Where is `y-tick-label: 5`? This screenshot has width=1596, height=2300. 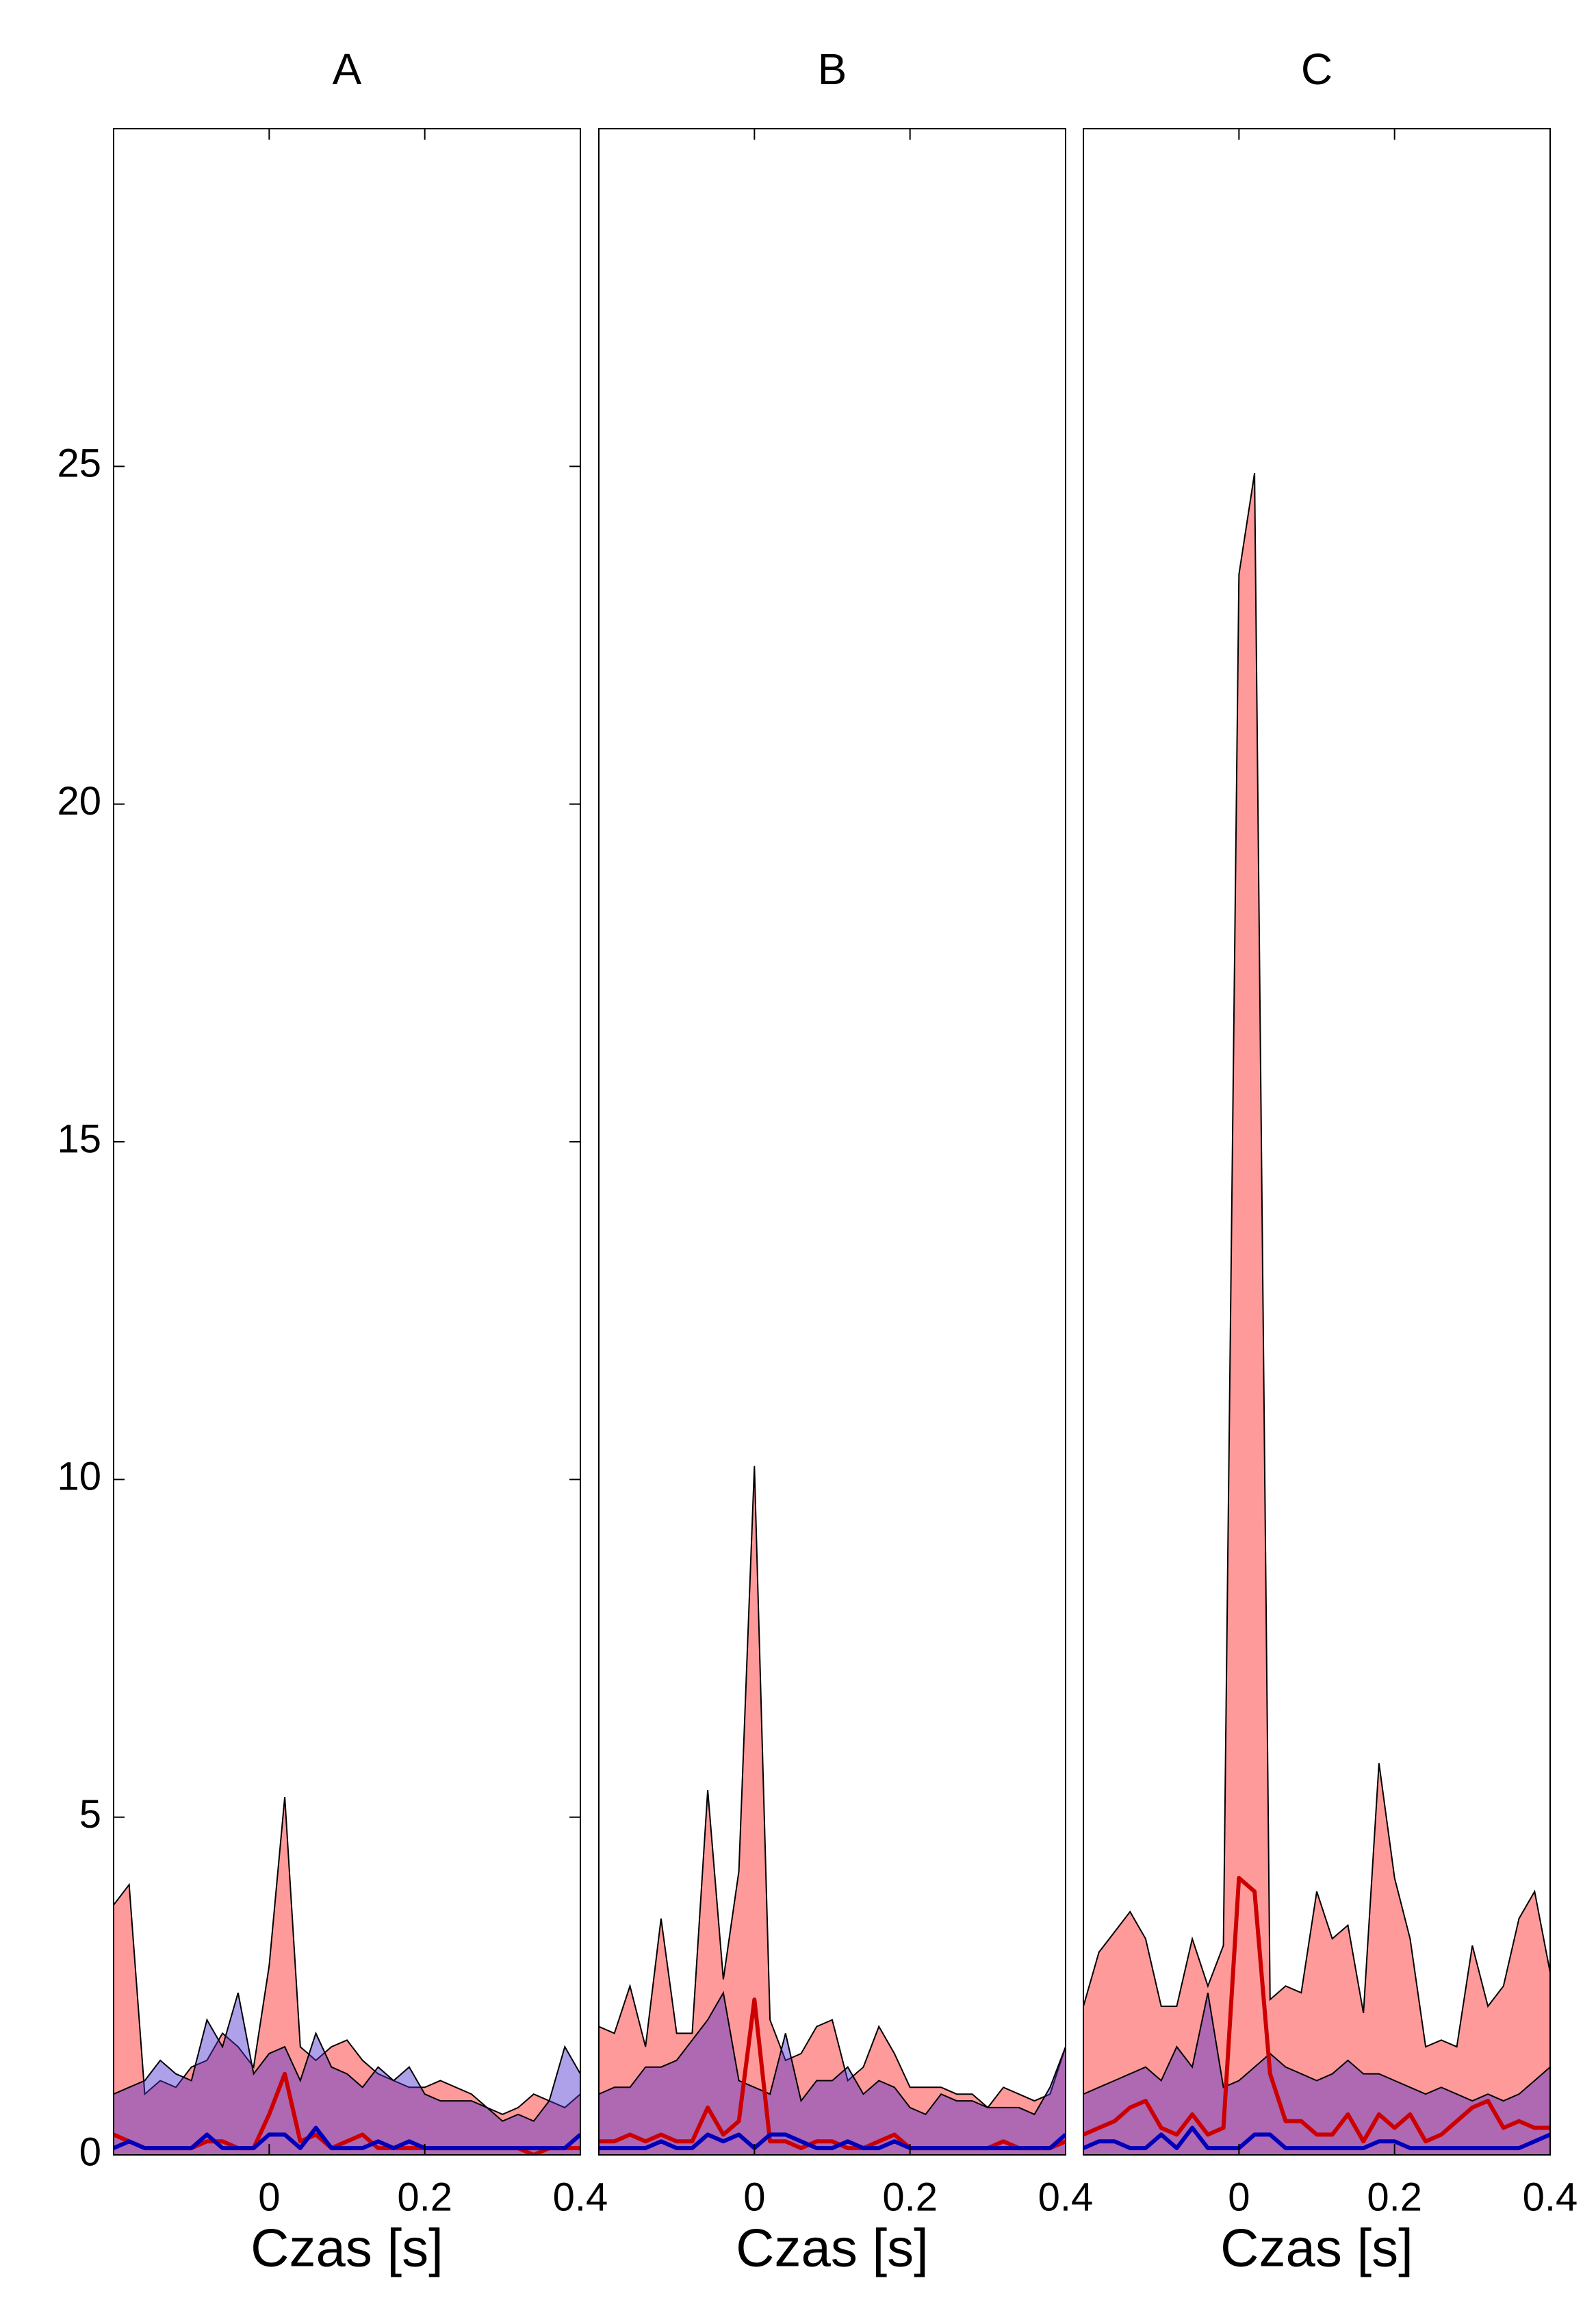 y-tick-label: 5 is located at coordinates (90, 1814).